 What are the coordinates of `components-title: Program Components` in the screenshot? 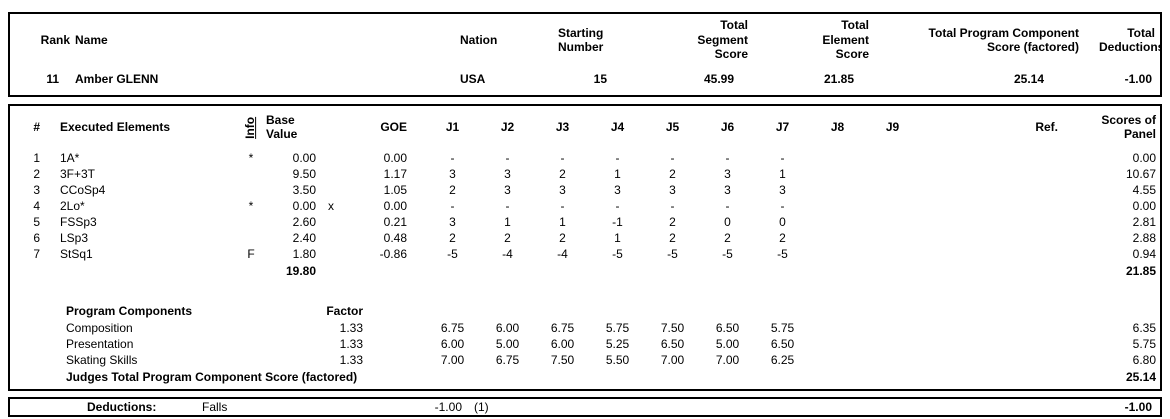 It's located at (129, 310).